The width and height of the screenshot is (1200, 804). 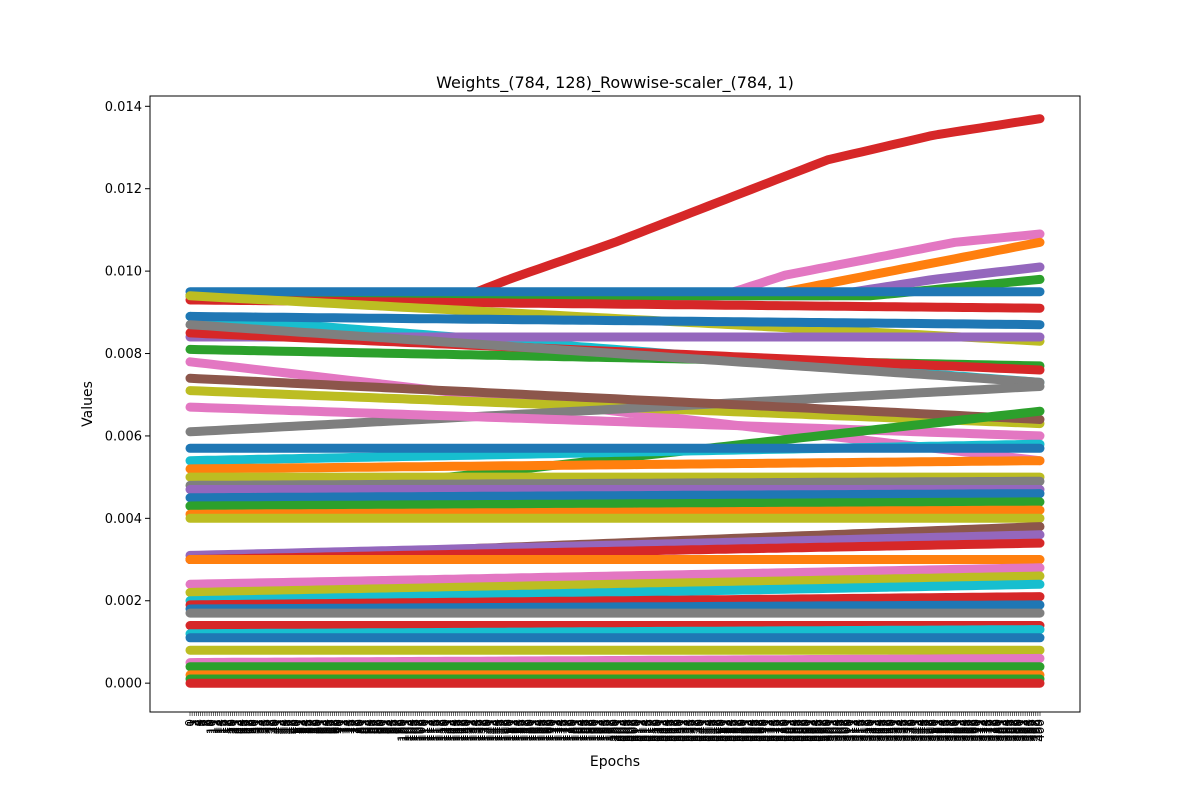 I want to click on x-tick-label: 218, so click(x=653, y=730).